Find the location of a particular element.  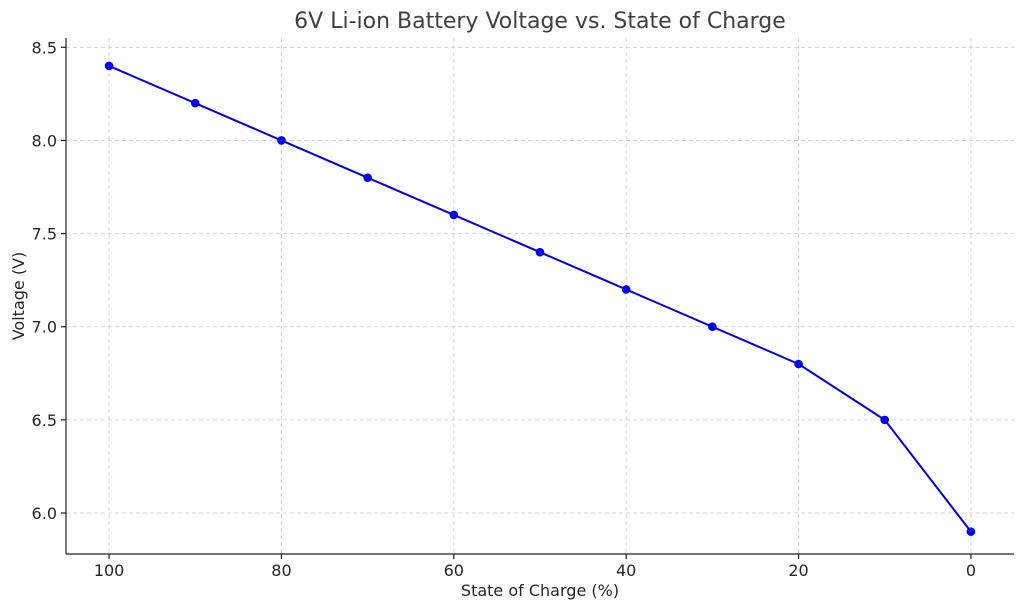

y-tick-label: 8.0 is located at coordinates (44, 140).